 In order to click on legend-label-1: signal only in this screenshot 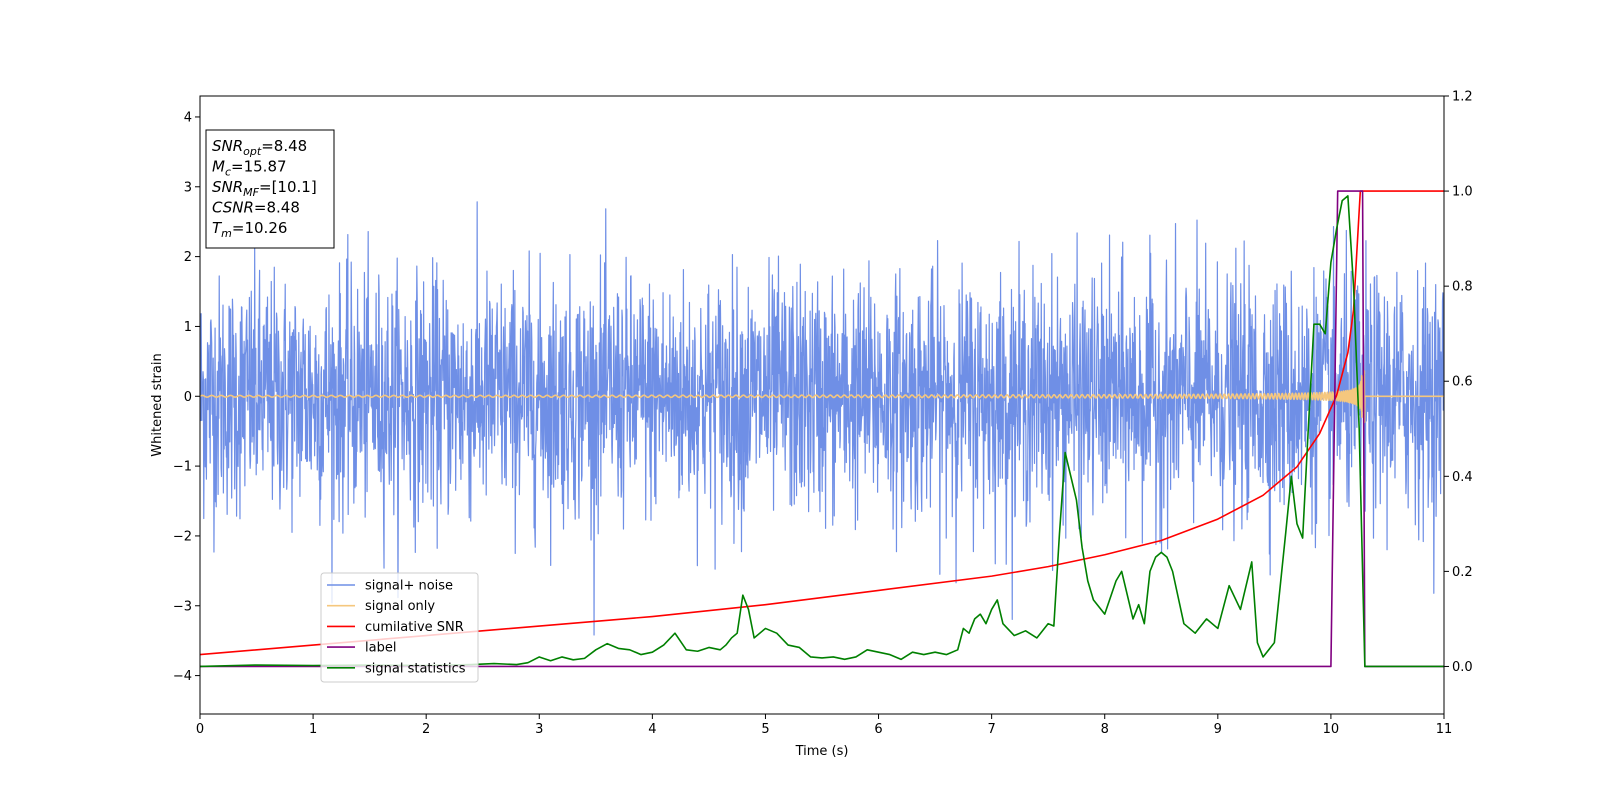, I will do `click(400, 606)`.